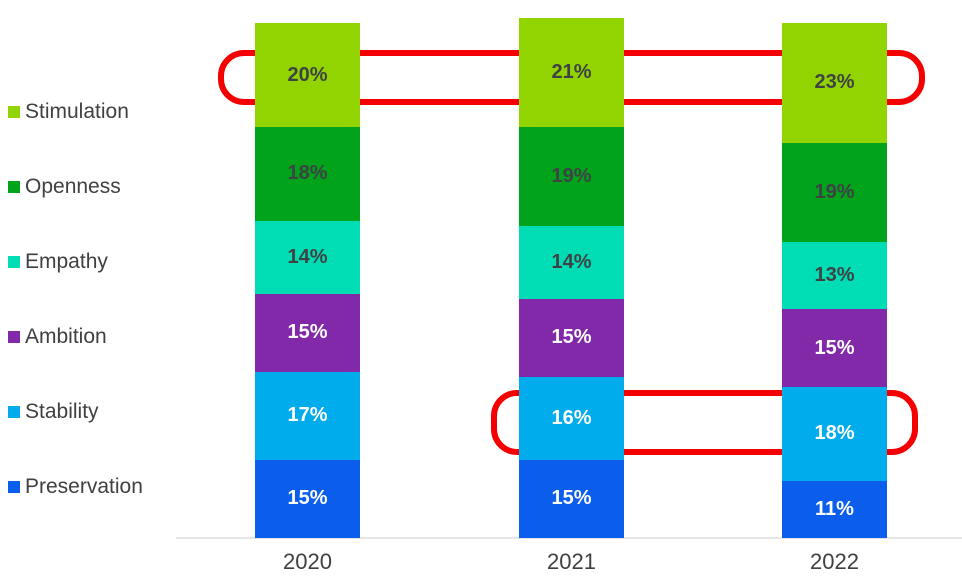 The image size is (962, 584). I want to click on segment-2020-ambition: 15%, so click(307, 332).